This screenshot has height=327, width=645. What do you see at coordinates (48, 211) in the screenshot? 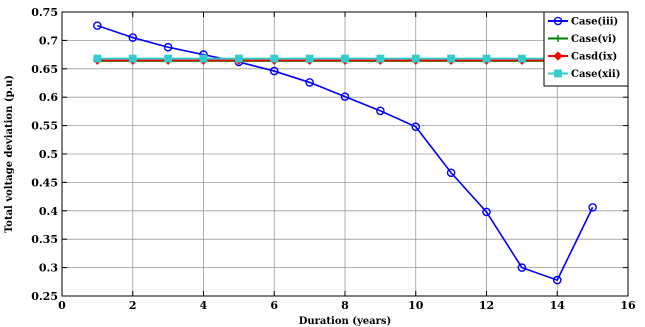
I see `y-tick-label: 0.4` at bounding box center [48, 211].